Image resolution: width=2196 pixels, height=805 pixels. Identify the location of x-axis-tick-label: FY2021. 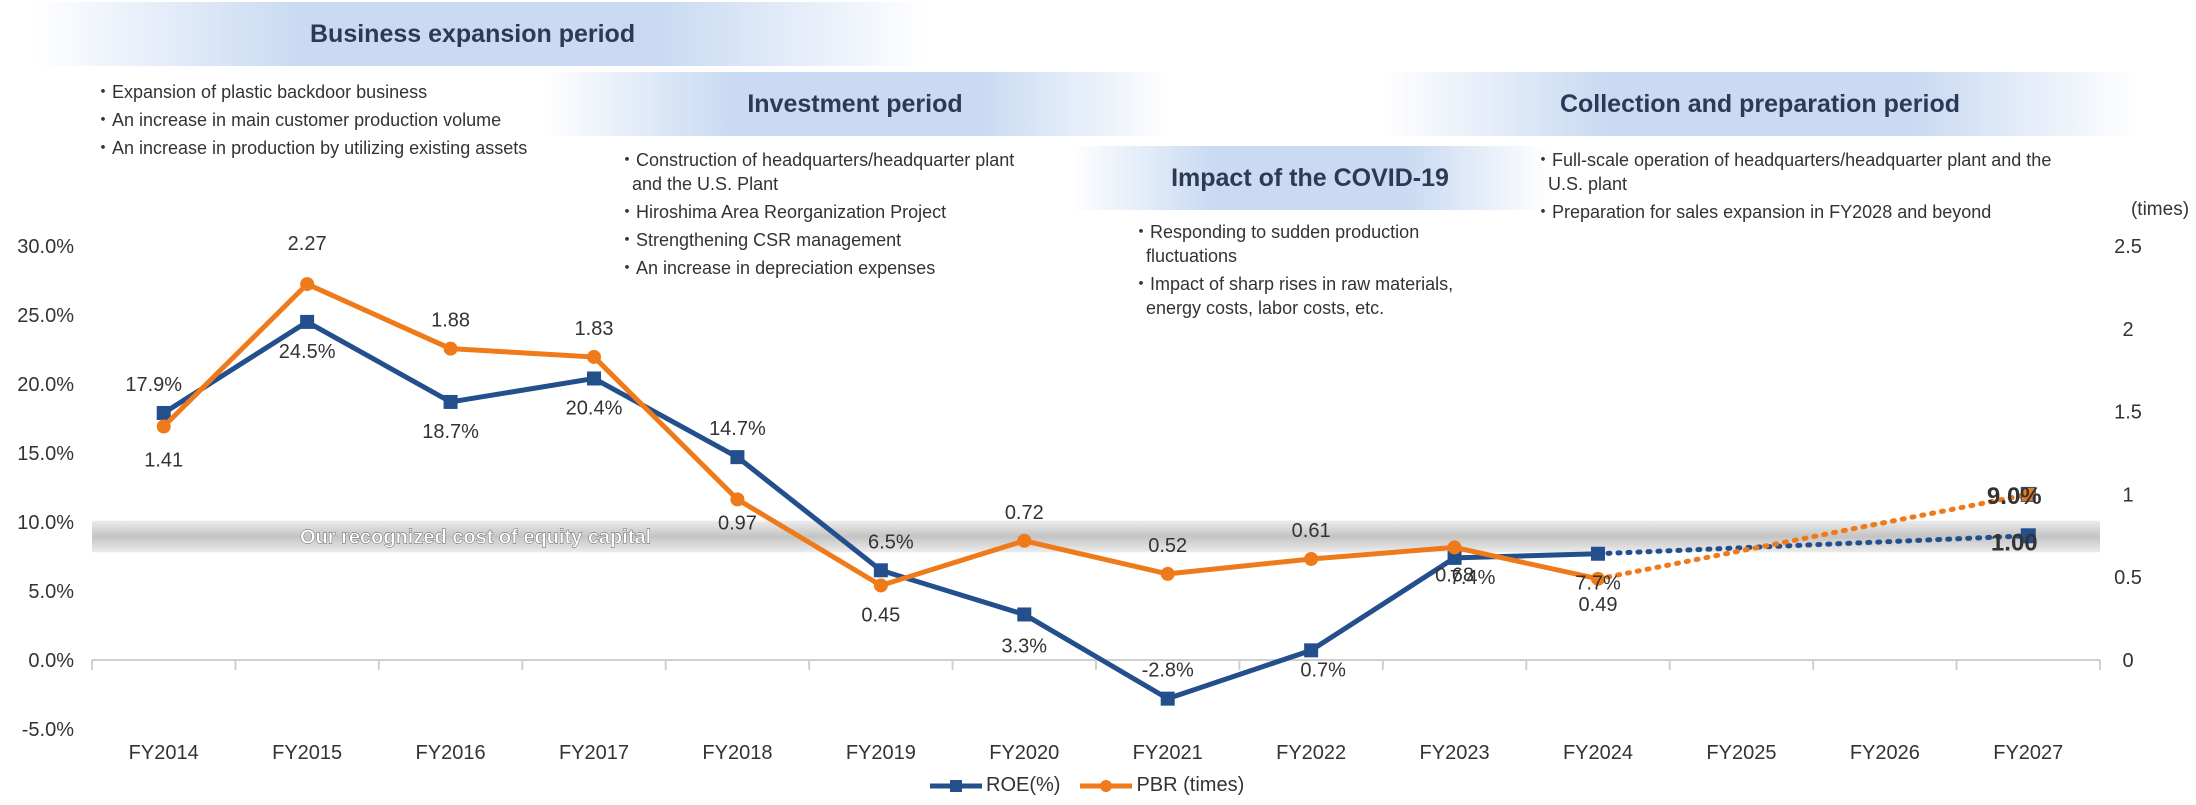
(1168, 753).